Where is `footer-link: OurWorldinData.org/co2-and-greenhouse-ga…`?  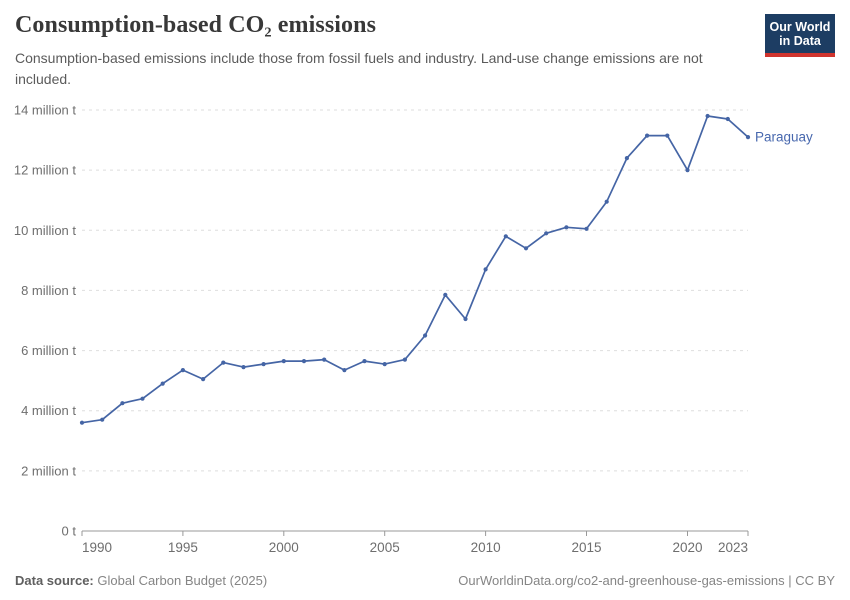 footer-link: OurWorldinData.org/co2-and-greenhouse-ga… is located at coordinates (646, 580).